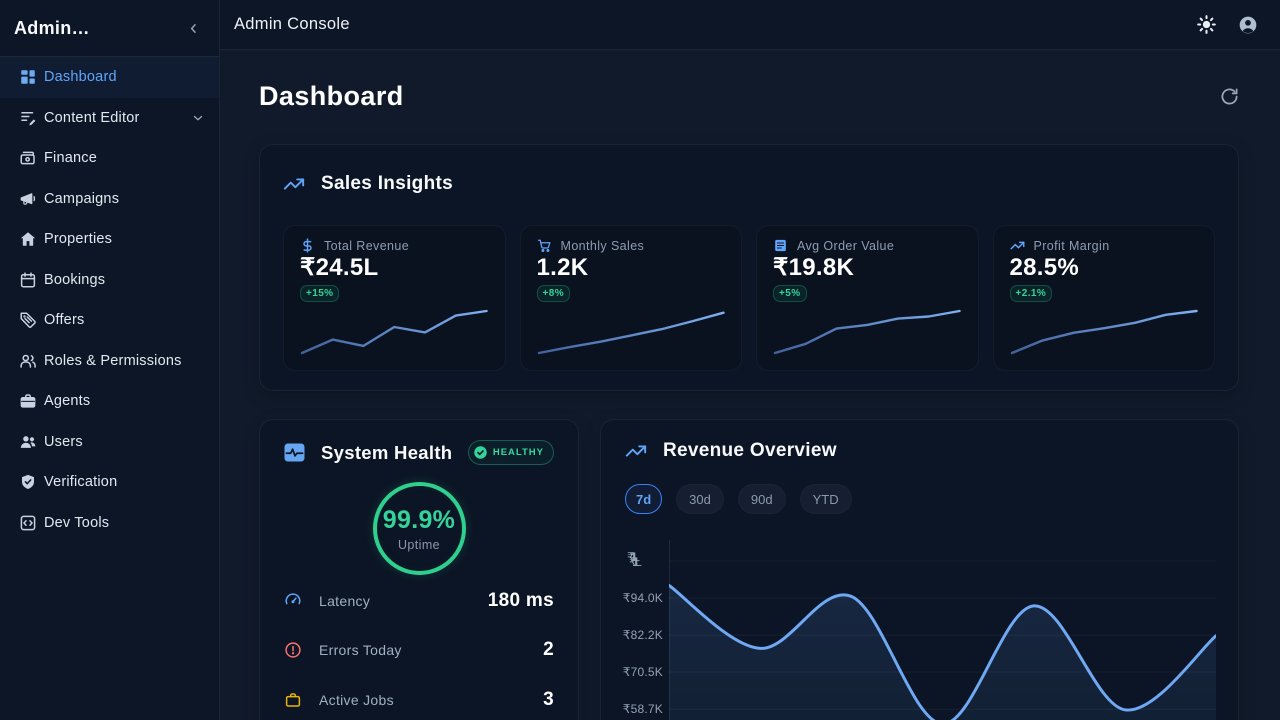 The height and width of the screenshot is (720, 1280). Describe the element at coordinates (77, 522) in the screenshot. I see `sidebar-item-label: Dev Tools` at that location.